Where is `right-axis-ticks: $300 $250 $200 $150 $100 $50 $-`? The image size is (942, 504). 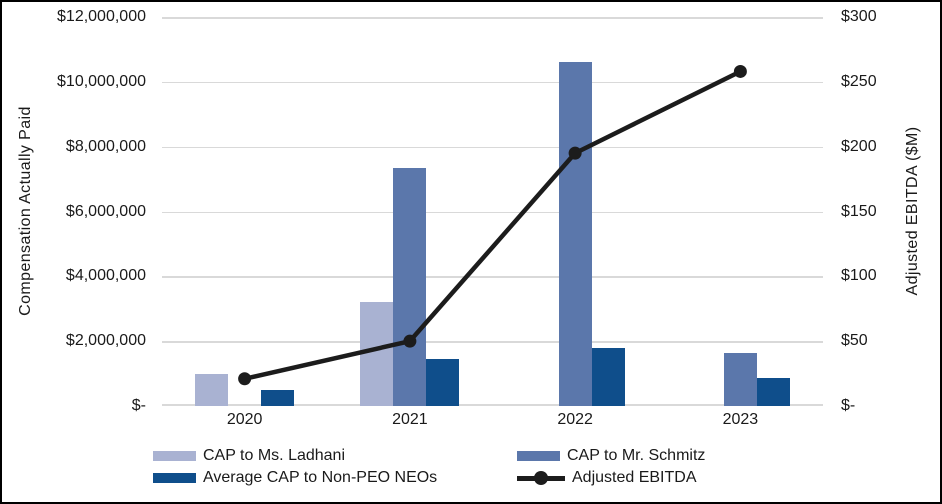
right-axis-ticks: $300 $250 $200 $150 $100 $50 $- is located at coordinates (876, 212).